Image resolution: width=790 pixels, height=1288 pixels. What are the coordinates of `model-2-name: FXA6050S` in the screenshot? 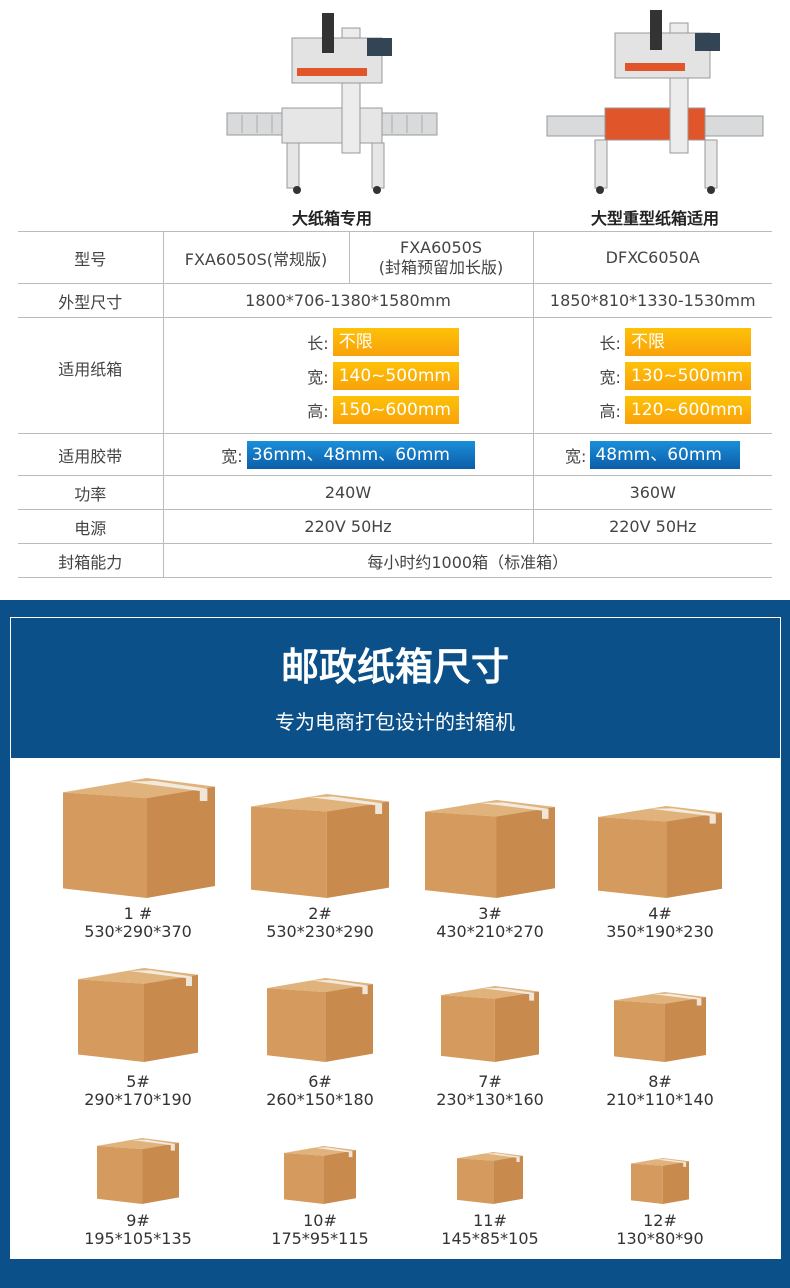 It's located at (441, 247).